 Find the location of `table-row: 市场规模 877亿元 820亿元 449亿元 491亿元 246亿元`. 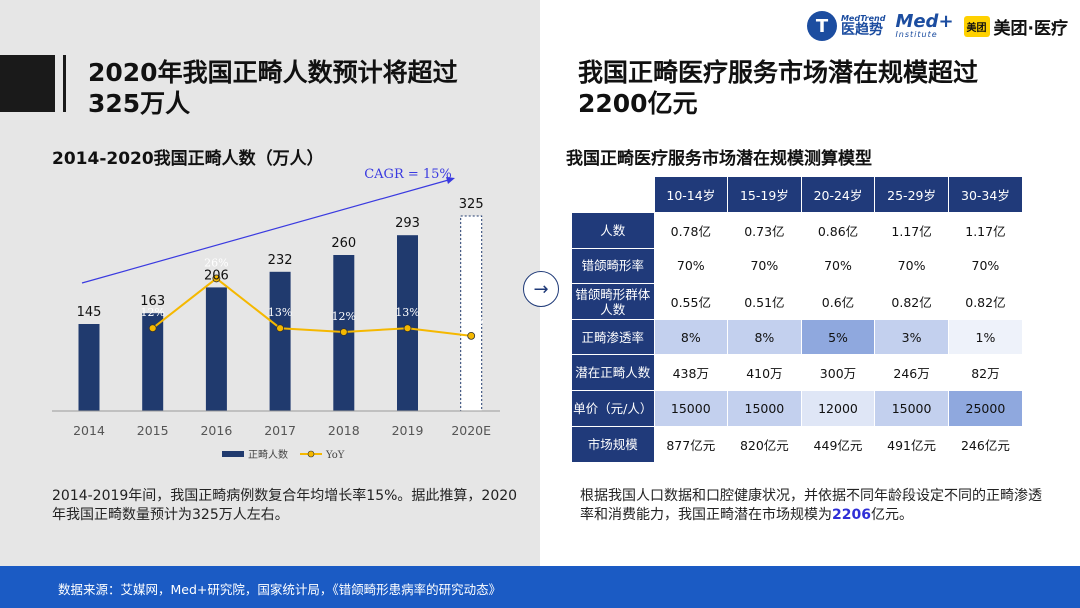

table-row: 市场规模 877亿元 820亿元 449亿元 491亿元 246亿元 is located at coordinates (797, 443).